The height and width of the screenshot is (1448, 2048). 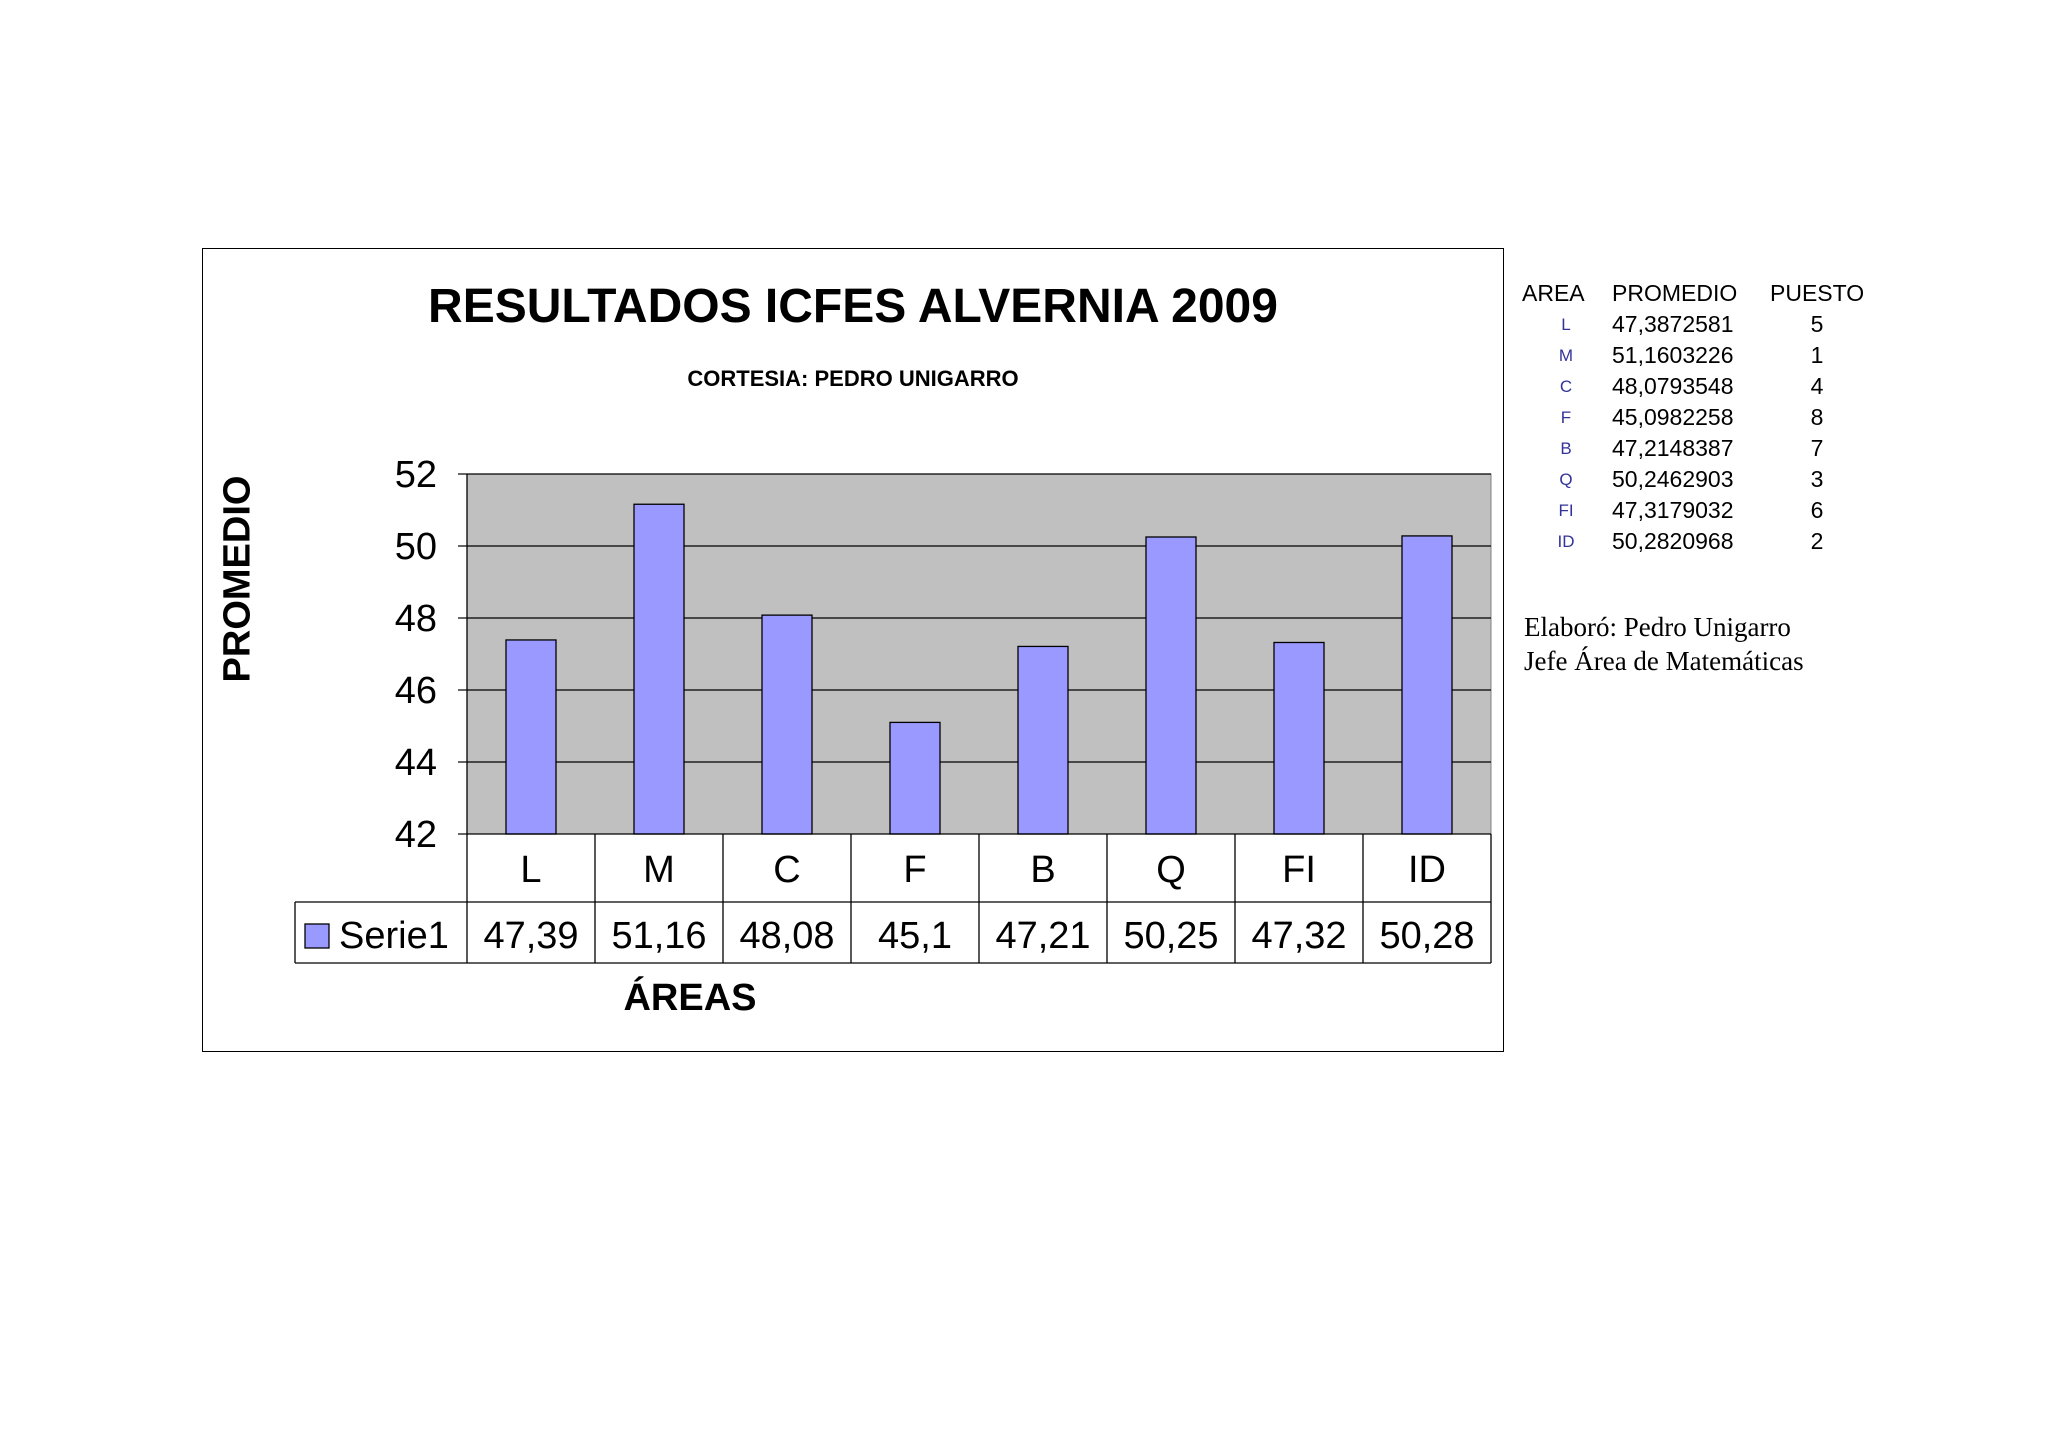 I want to click on bar-id, so click(x=1427, y=685).